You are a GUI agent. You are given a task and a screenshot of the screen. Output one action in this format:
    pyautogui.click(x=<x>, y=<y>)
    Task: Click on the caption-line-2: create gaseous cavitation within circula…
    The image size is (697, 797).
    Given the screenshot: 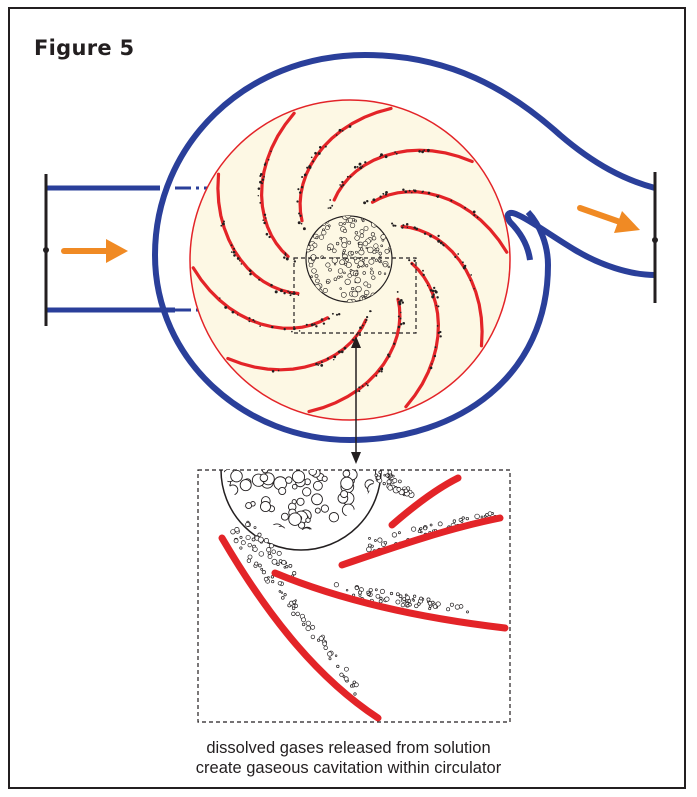 What is the action you would take?
    pyautogui.click(x=348, y=768)
    